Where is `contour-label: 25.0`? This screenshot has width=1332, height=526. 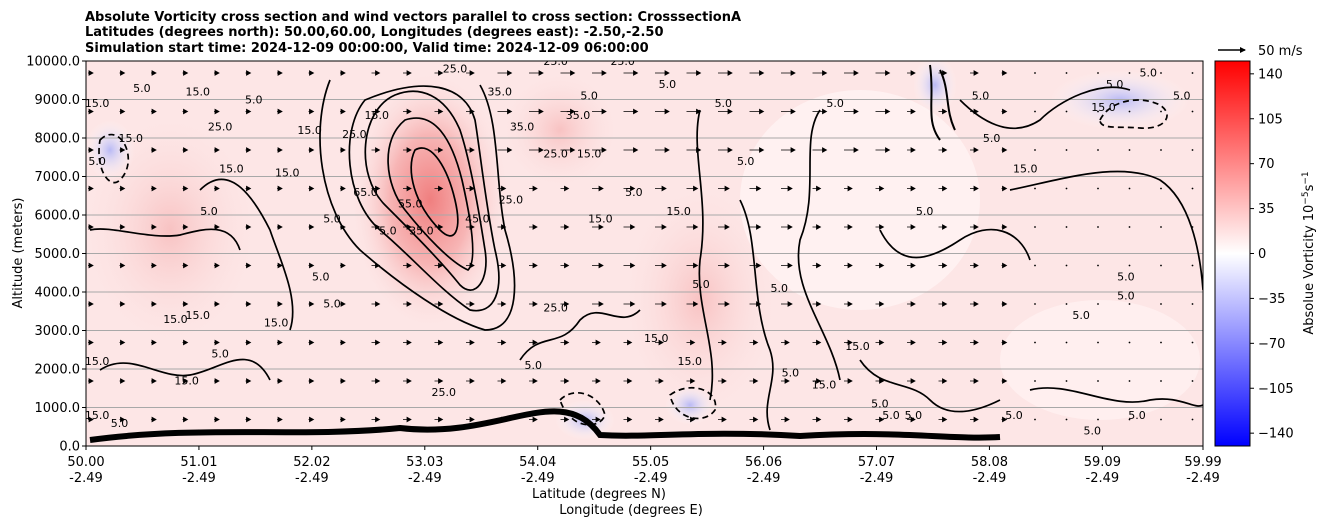 contour-label: 25.0 is located at coordinates (511, 199).